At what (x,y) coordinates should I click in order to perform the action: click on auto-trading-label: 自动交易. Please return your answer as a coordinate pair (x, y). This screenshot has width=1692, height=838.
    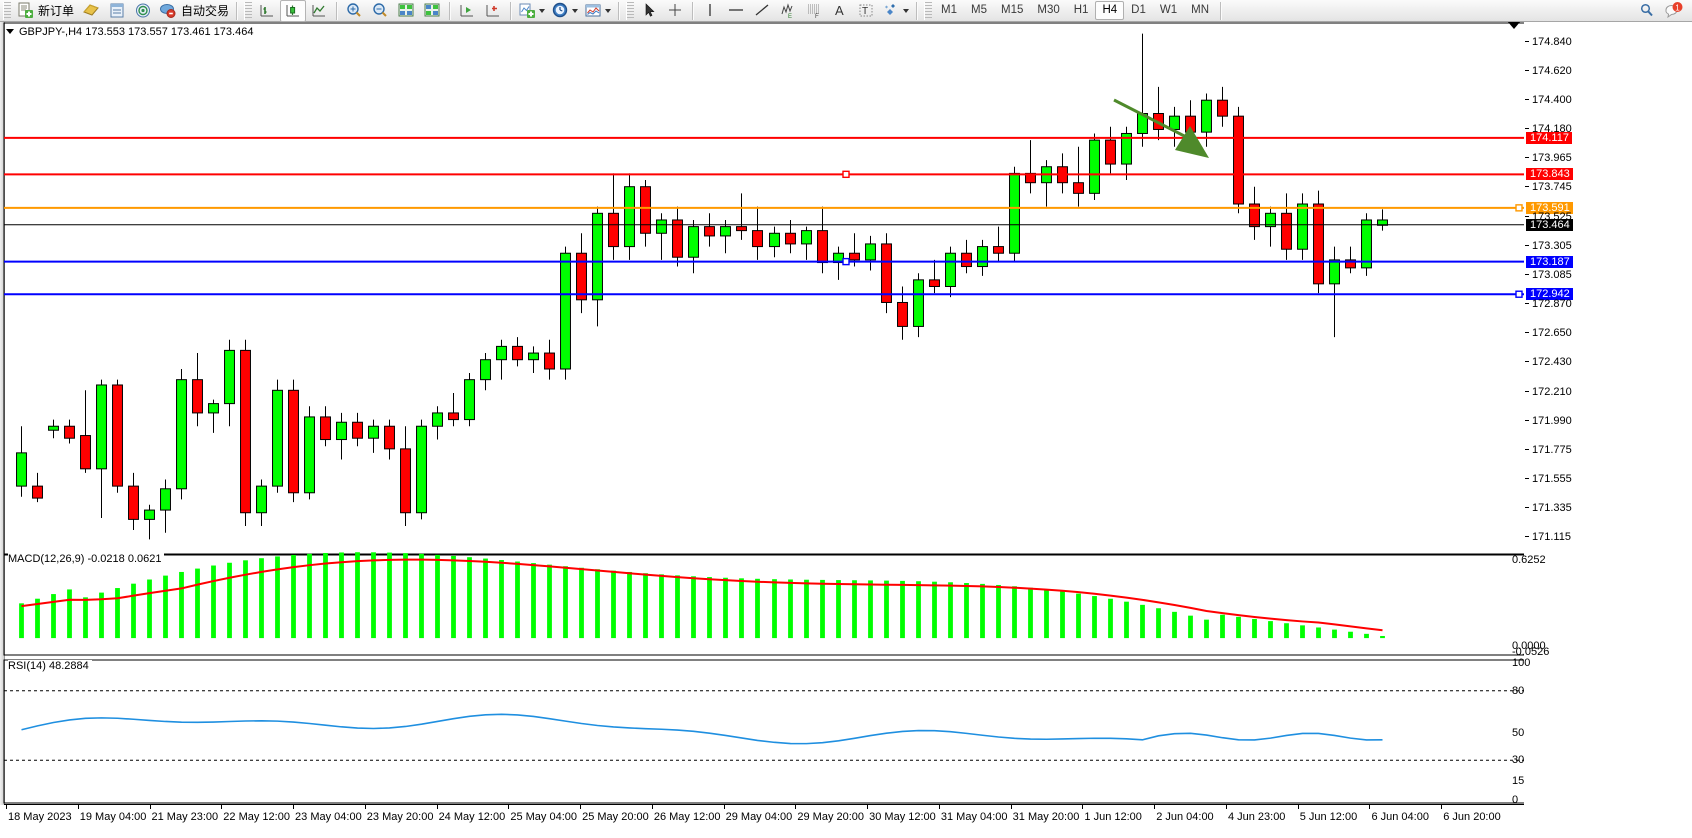
    Looking at the image, I should click on (205, 11).